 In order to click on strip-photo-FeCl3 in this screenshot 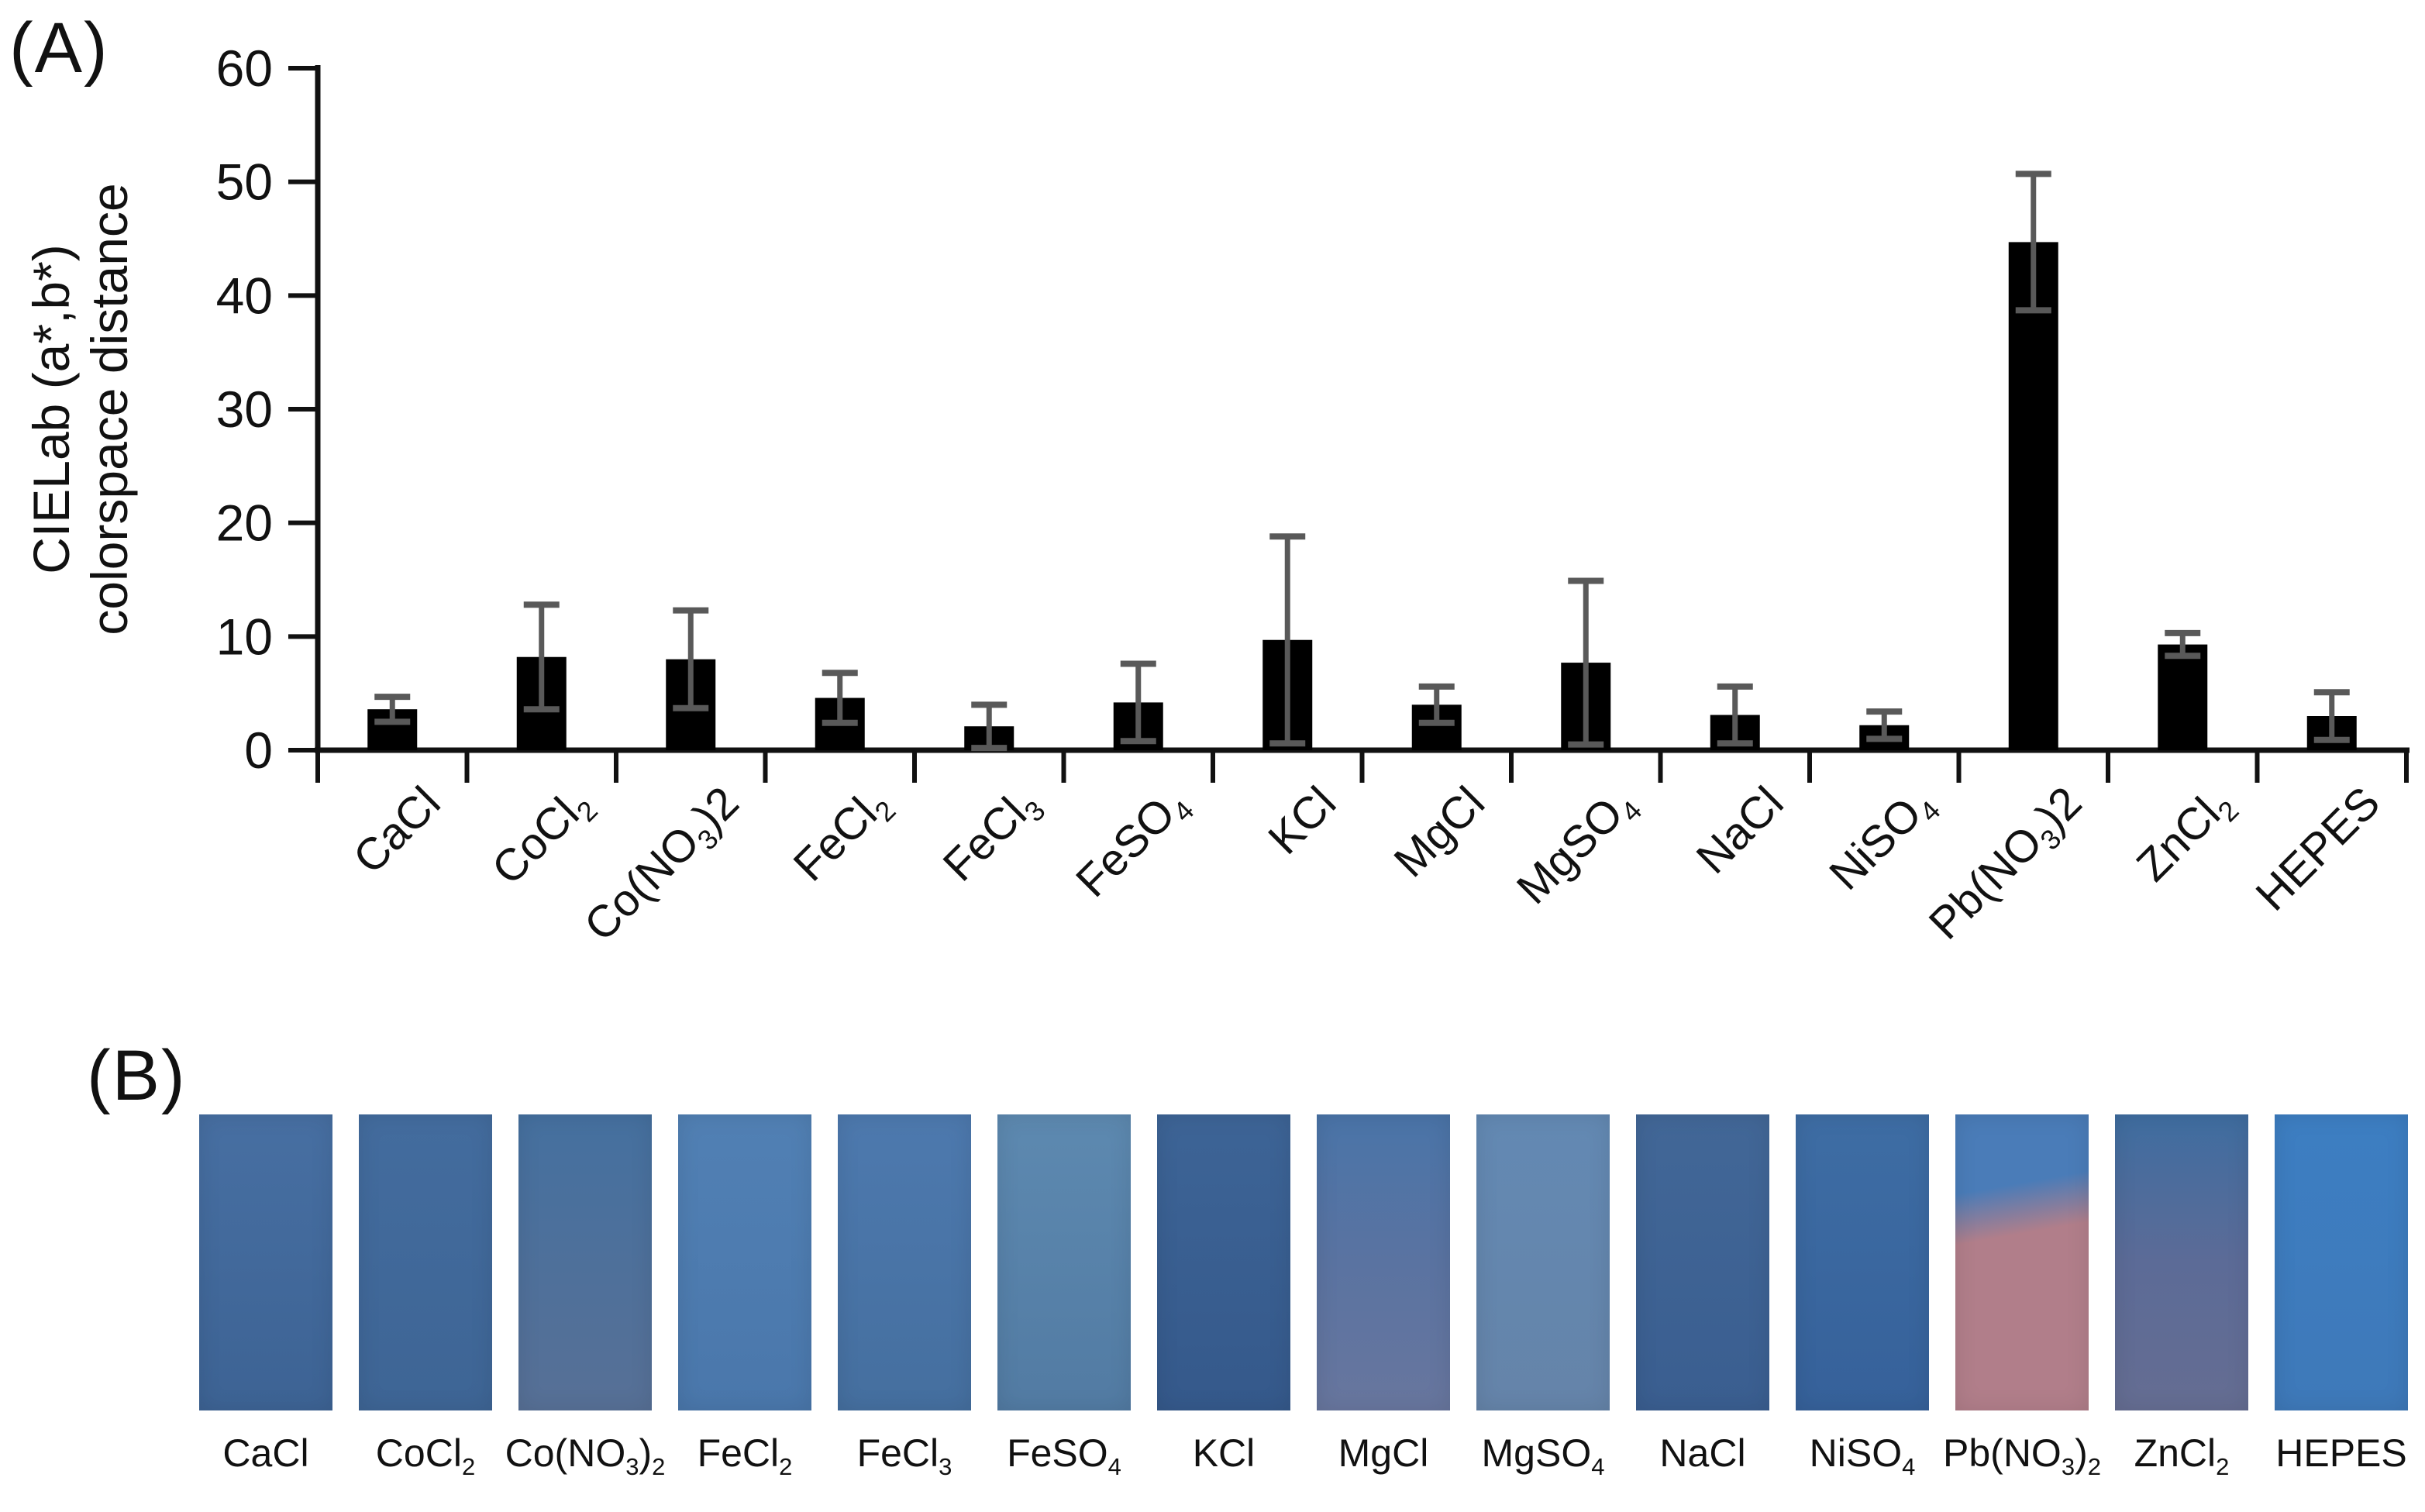, I will do `click(905, 1262)`.